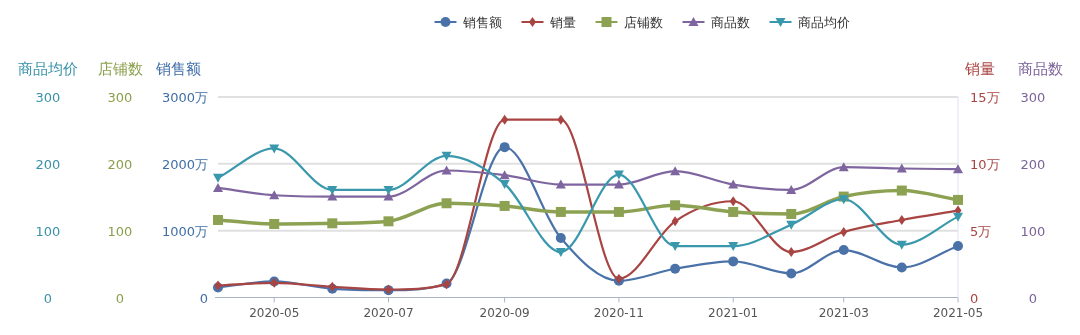 The width and height of the screenshot is (1080, 335). Describe the element at coordinates (618, 312) in the screenshot. I see `x-tick-label: 2020-11` at that location.